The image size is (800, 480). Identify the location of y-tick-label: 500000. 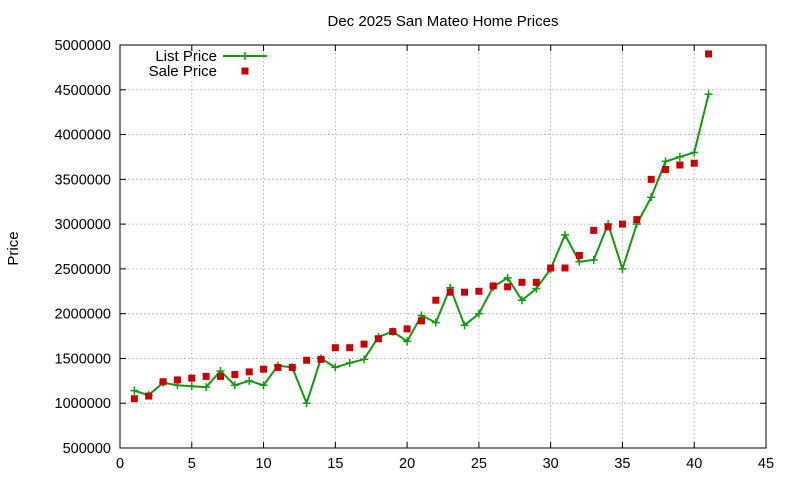
(87, 449).